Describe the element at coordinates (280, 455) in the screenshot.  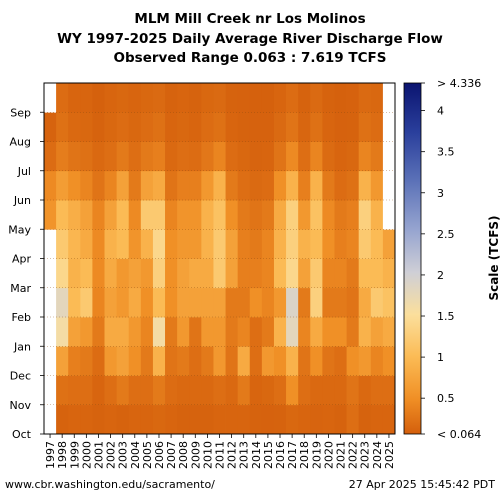
I see `year-tick-label: 2016` at that location.